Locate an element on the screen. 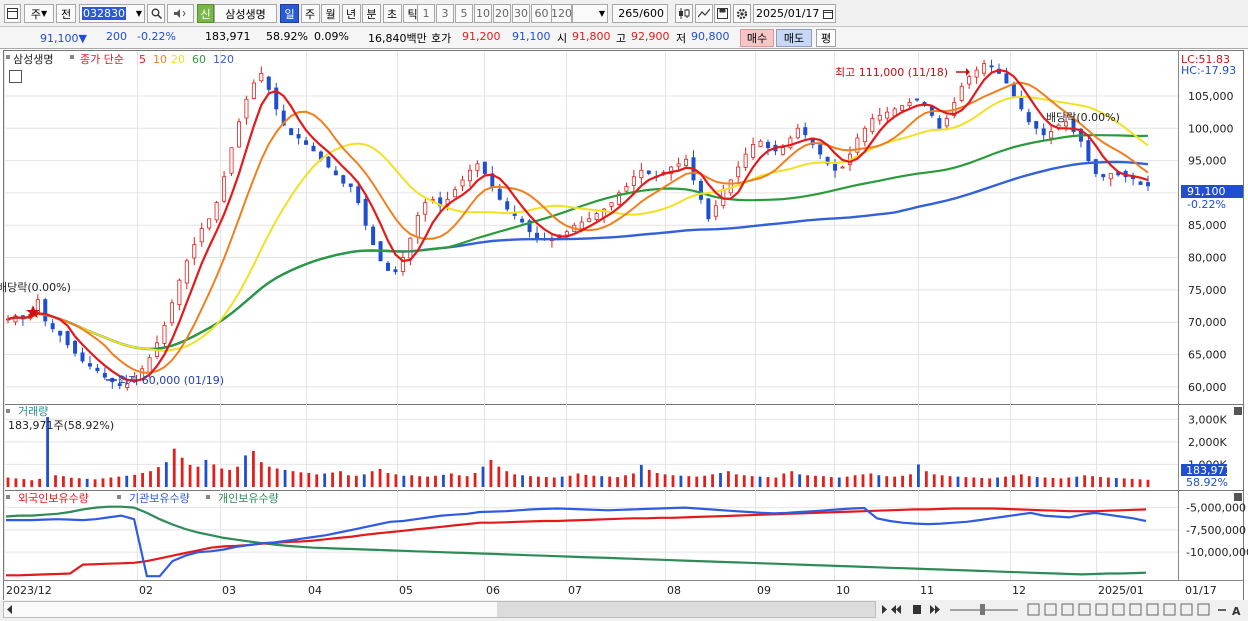 The image size is (1248, 621). mode-select: 주 ▼ is located at coordinates (39, 13).